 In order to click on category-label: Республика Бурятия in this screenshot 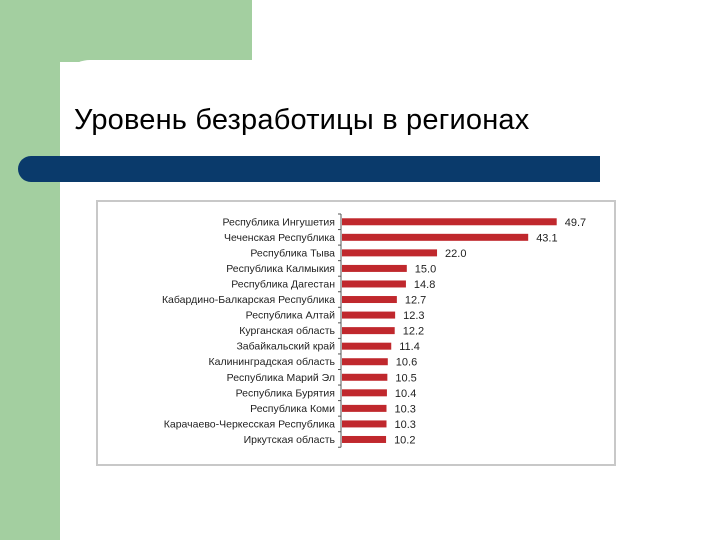, I will do `click(285, 393)`.